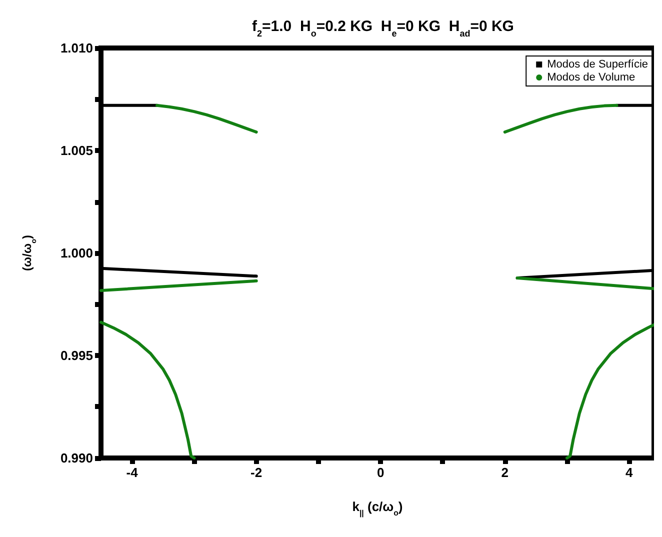  Describe the element at coordinates (504, 472) in the screenshot. I see `x-tick-label: 2` at that location.